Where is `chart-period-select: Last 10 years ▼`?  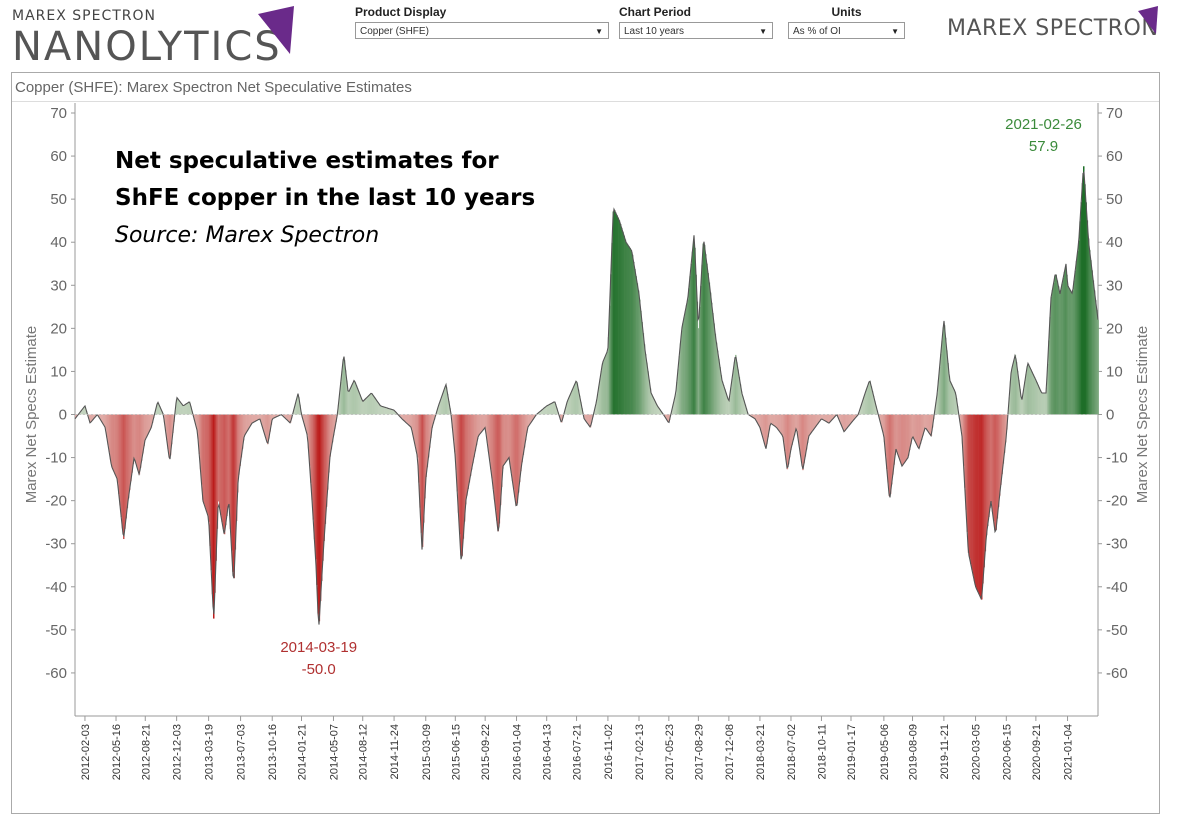 chart-period-select: Last 10 years ▼ is located at coordinates (696, 30).